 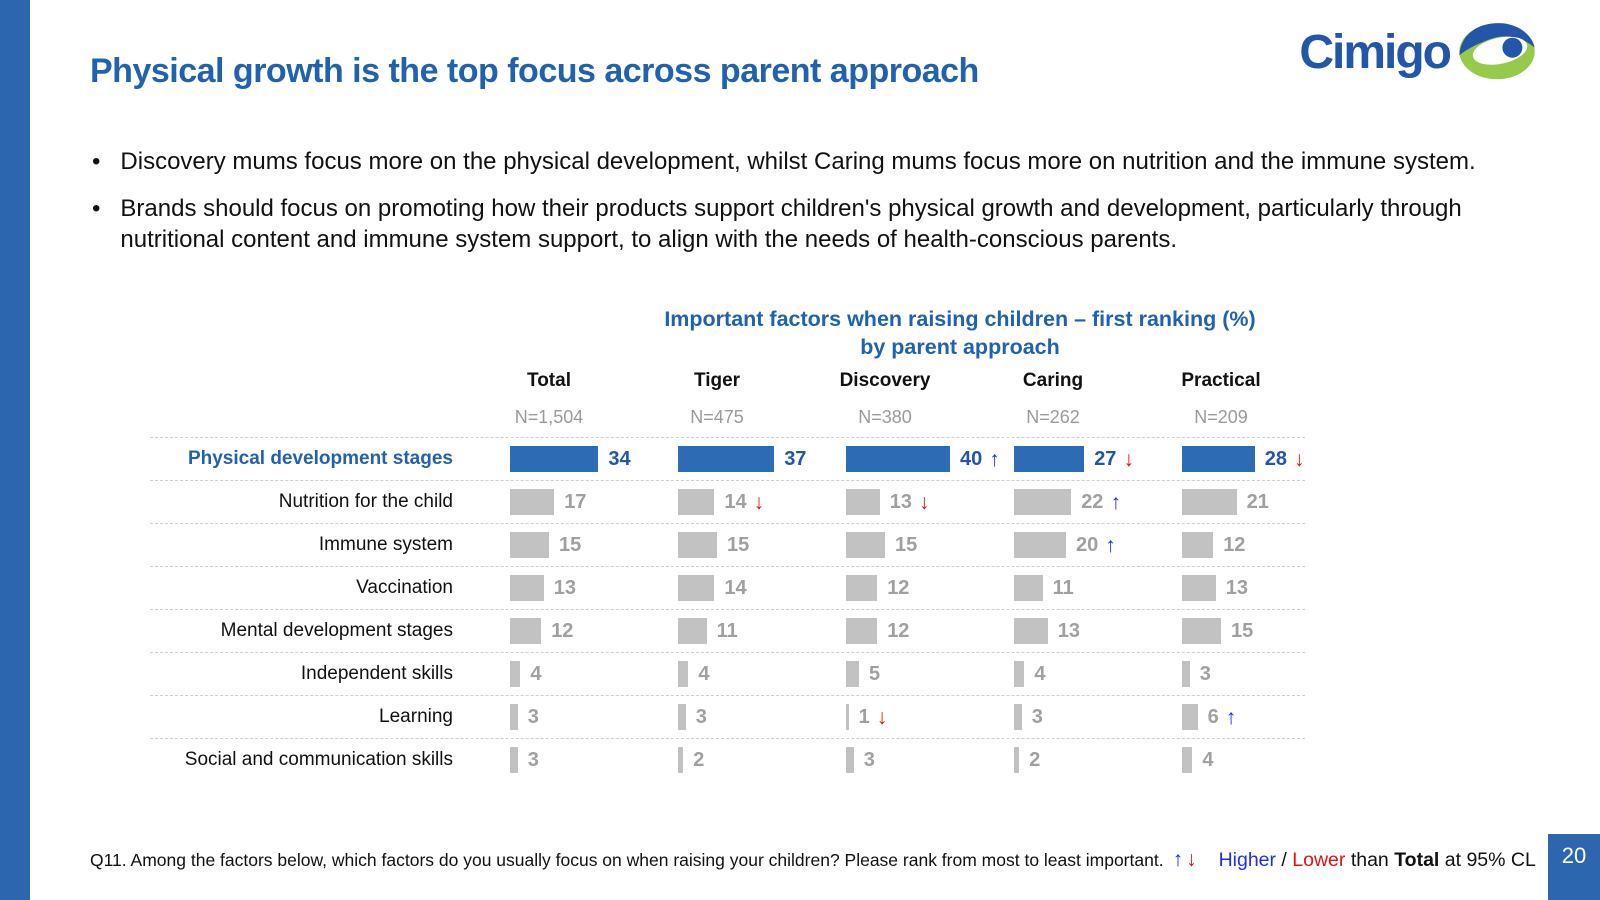 What do you see at coordinates (885, 399) in the screenshot?
I see `column-header-discovery: Discovery N=380` at bounding box center [885, 399].